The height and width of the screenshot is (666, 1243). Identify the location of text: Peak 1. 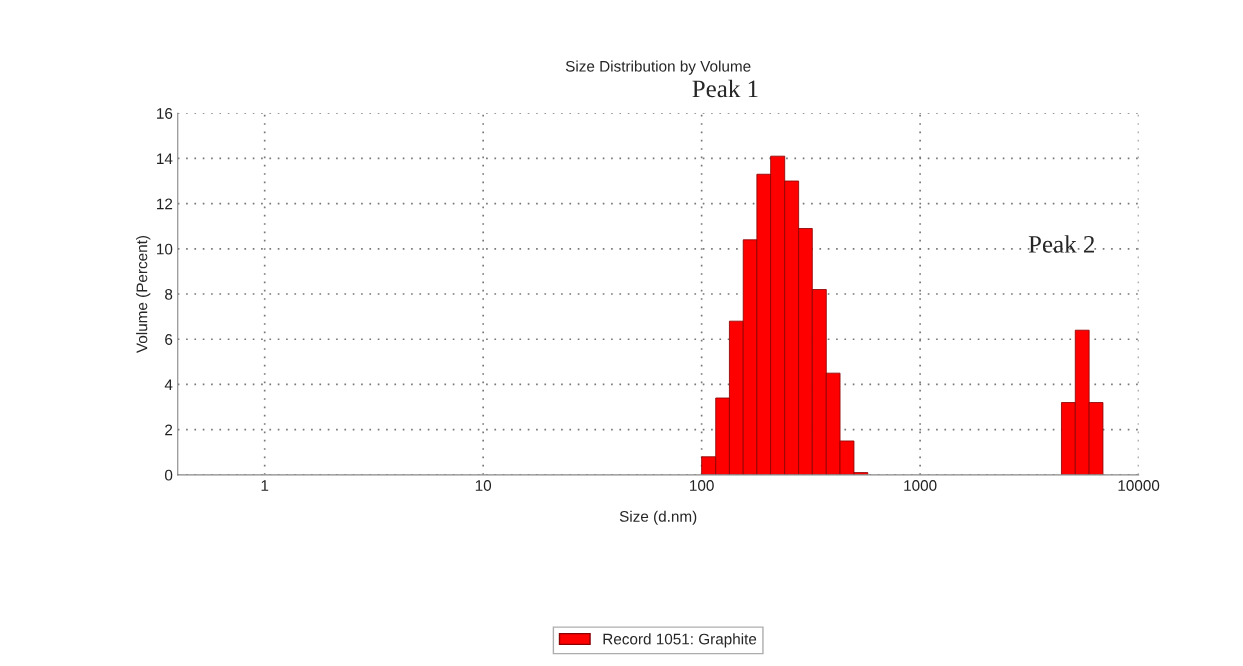
(725, 88).